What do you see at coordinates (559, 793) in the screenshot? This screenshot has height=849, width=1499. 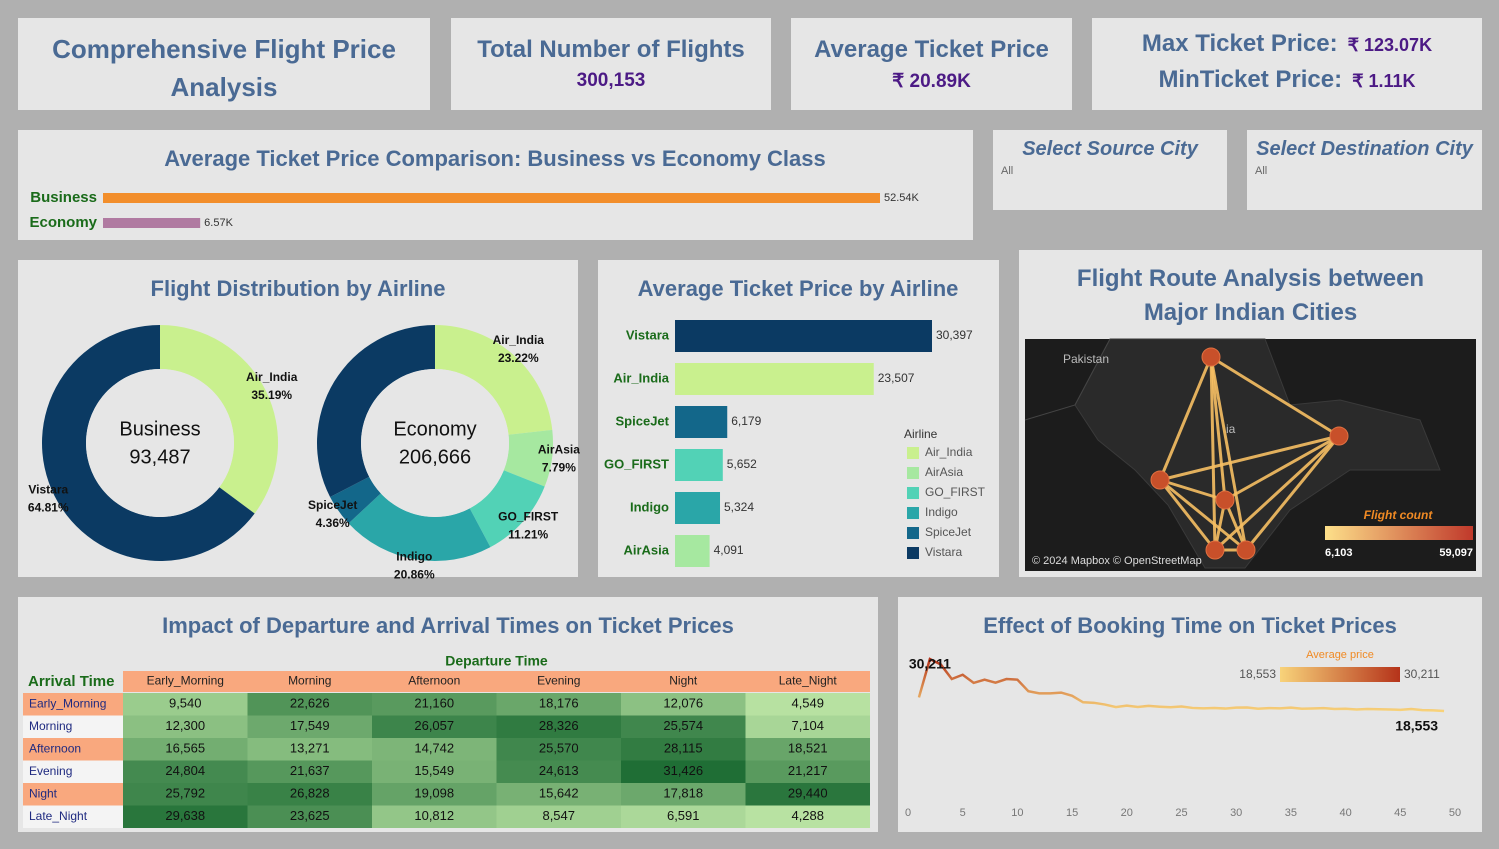 I see `cell-label: 15,642` at bounding box center [559, 793].